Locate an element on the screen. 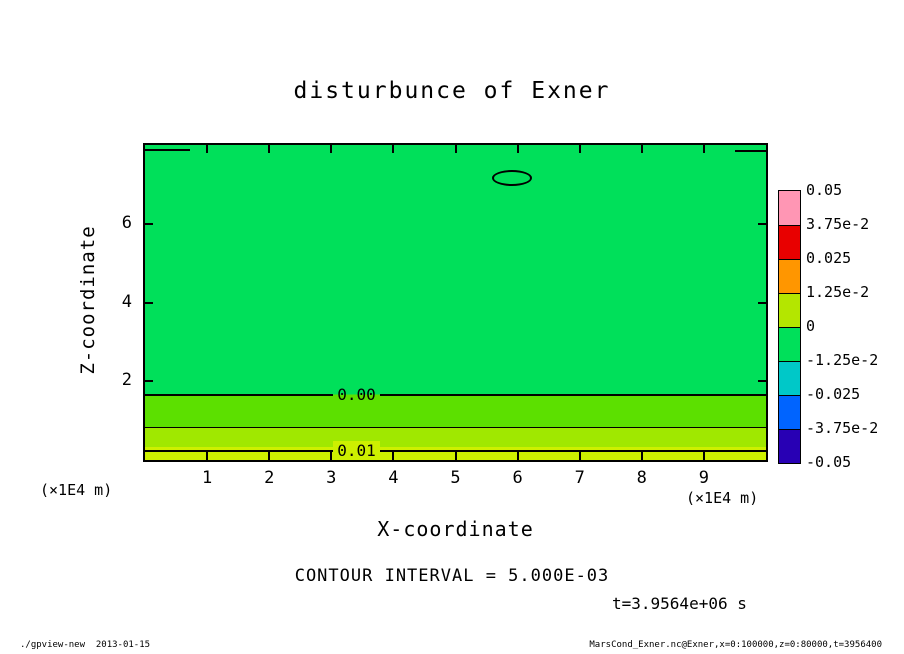  chart-title: disturbunce of Exner is located at coordinates (452, 91).